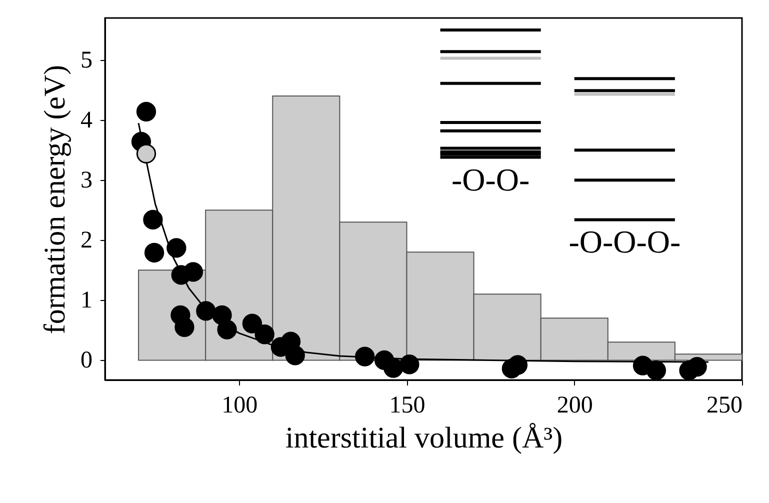 This screenshot has width=769, height=503. Describe the element at coordinates (86, 121) in the screenshot. I see `y-tick-label: 4` at that location.